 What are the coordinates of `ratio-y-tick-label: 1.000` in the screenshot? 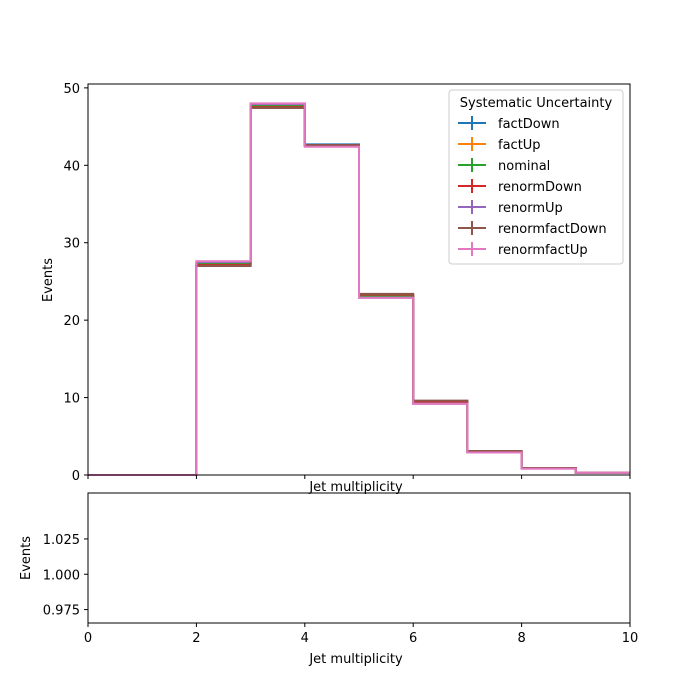 It's located at (61, 575).